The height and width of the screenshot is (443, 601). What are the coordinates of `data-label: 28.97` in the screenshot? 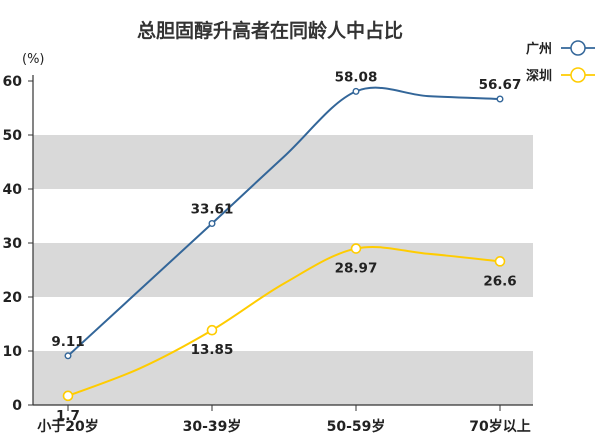 It's located at (356, 269).